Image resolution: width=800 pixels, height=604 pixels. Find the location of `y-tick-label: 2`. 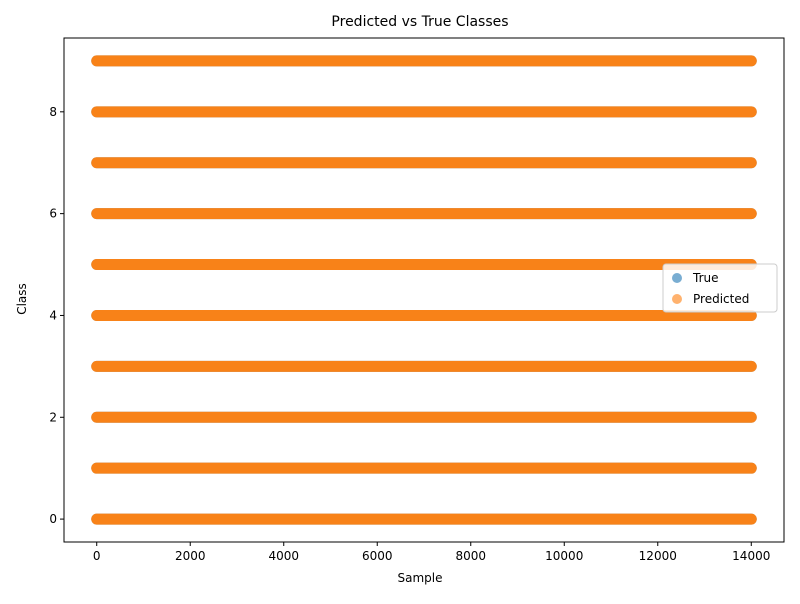

y-tick-label: 2 is located at coordinates (53, 417).